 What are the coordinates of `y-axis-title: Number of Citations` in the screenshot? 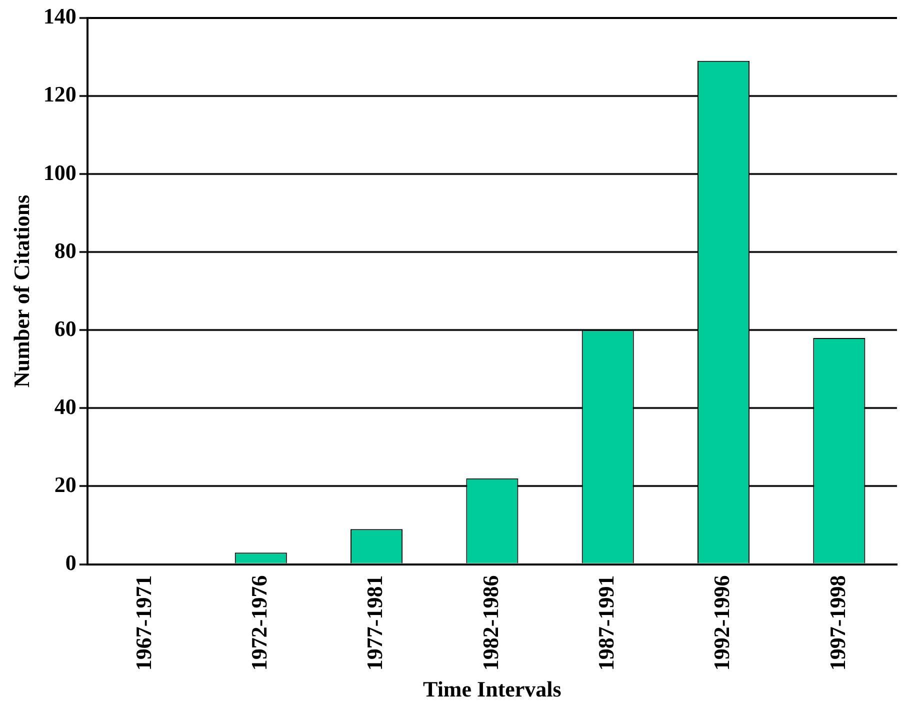 It's located at (21, 291).